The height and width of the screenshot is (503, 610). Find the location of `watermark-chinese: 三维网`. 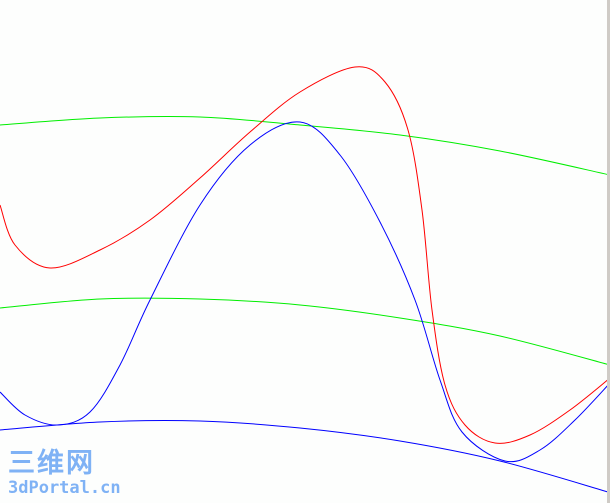

watermark-chinese: 三维网 is located at coordinates (51, 463).